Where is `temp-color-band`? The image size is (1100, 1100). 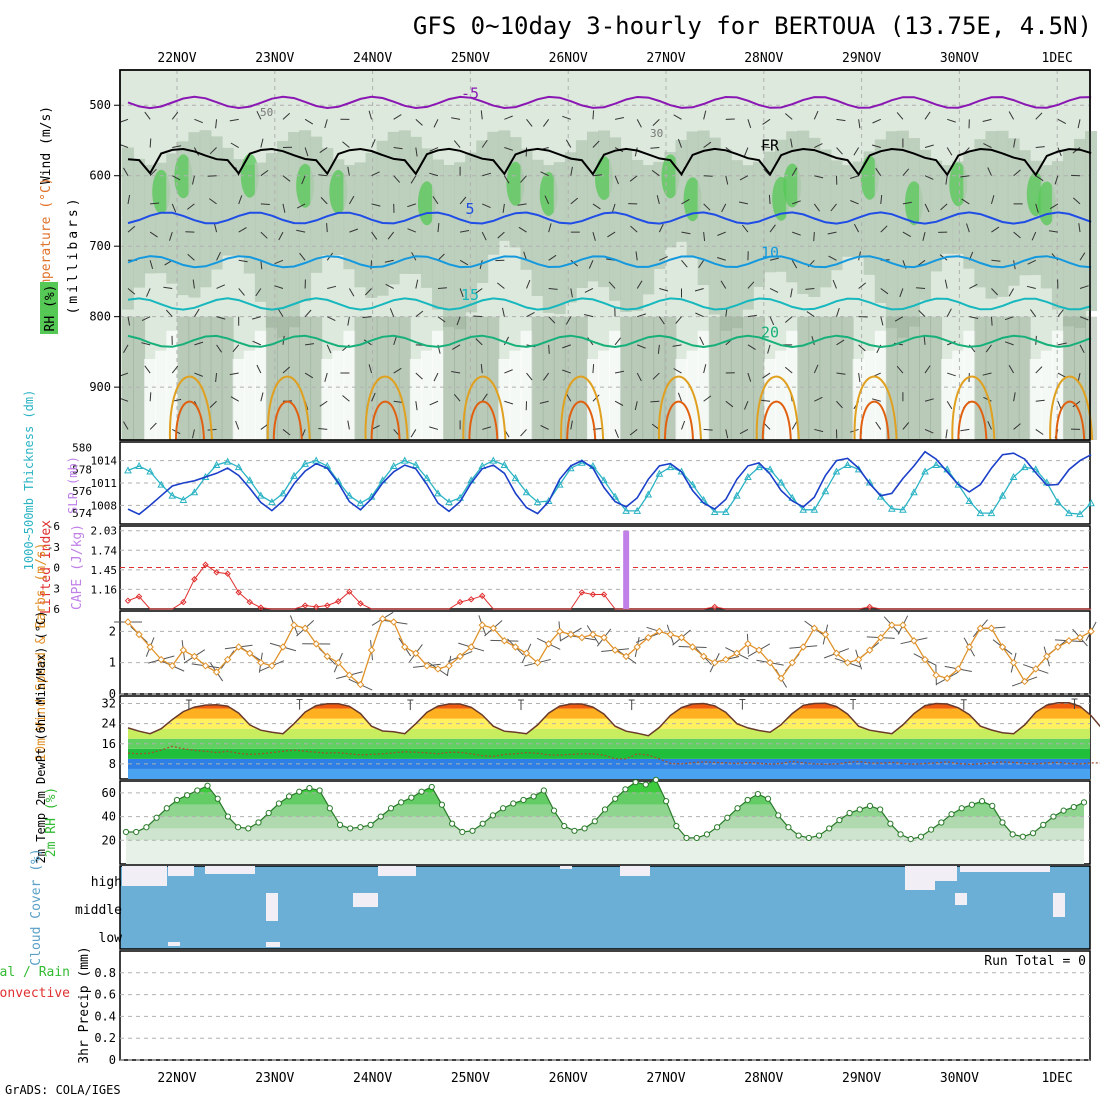 temp-color-band is located at coordinates (609, 773).